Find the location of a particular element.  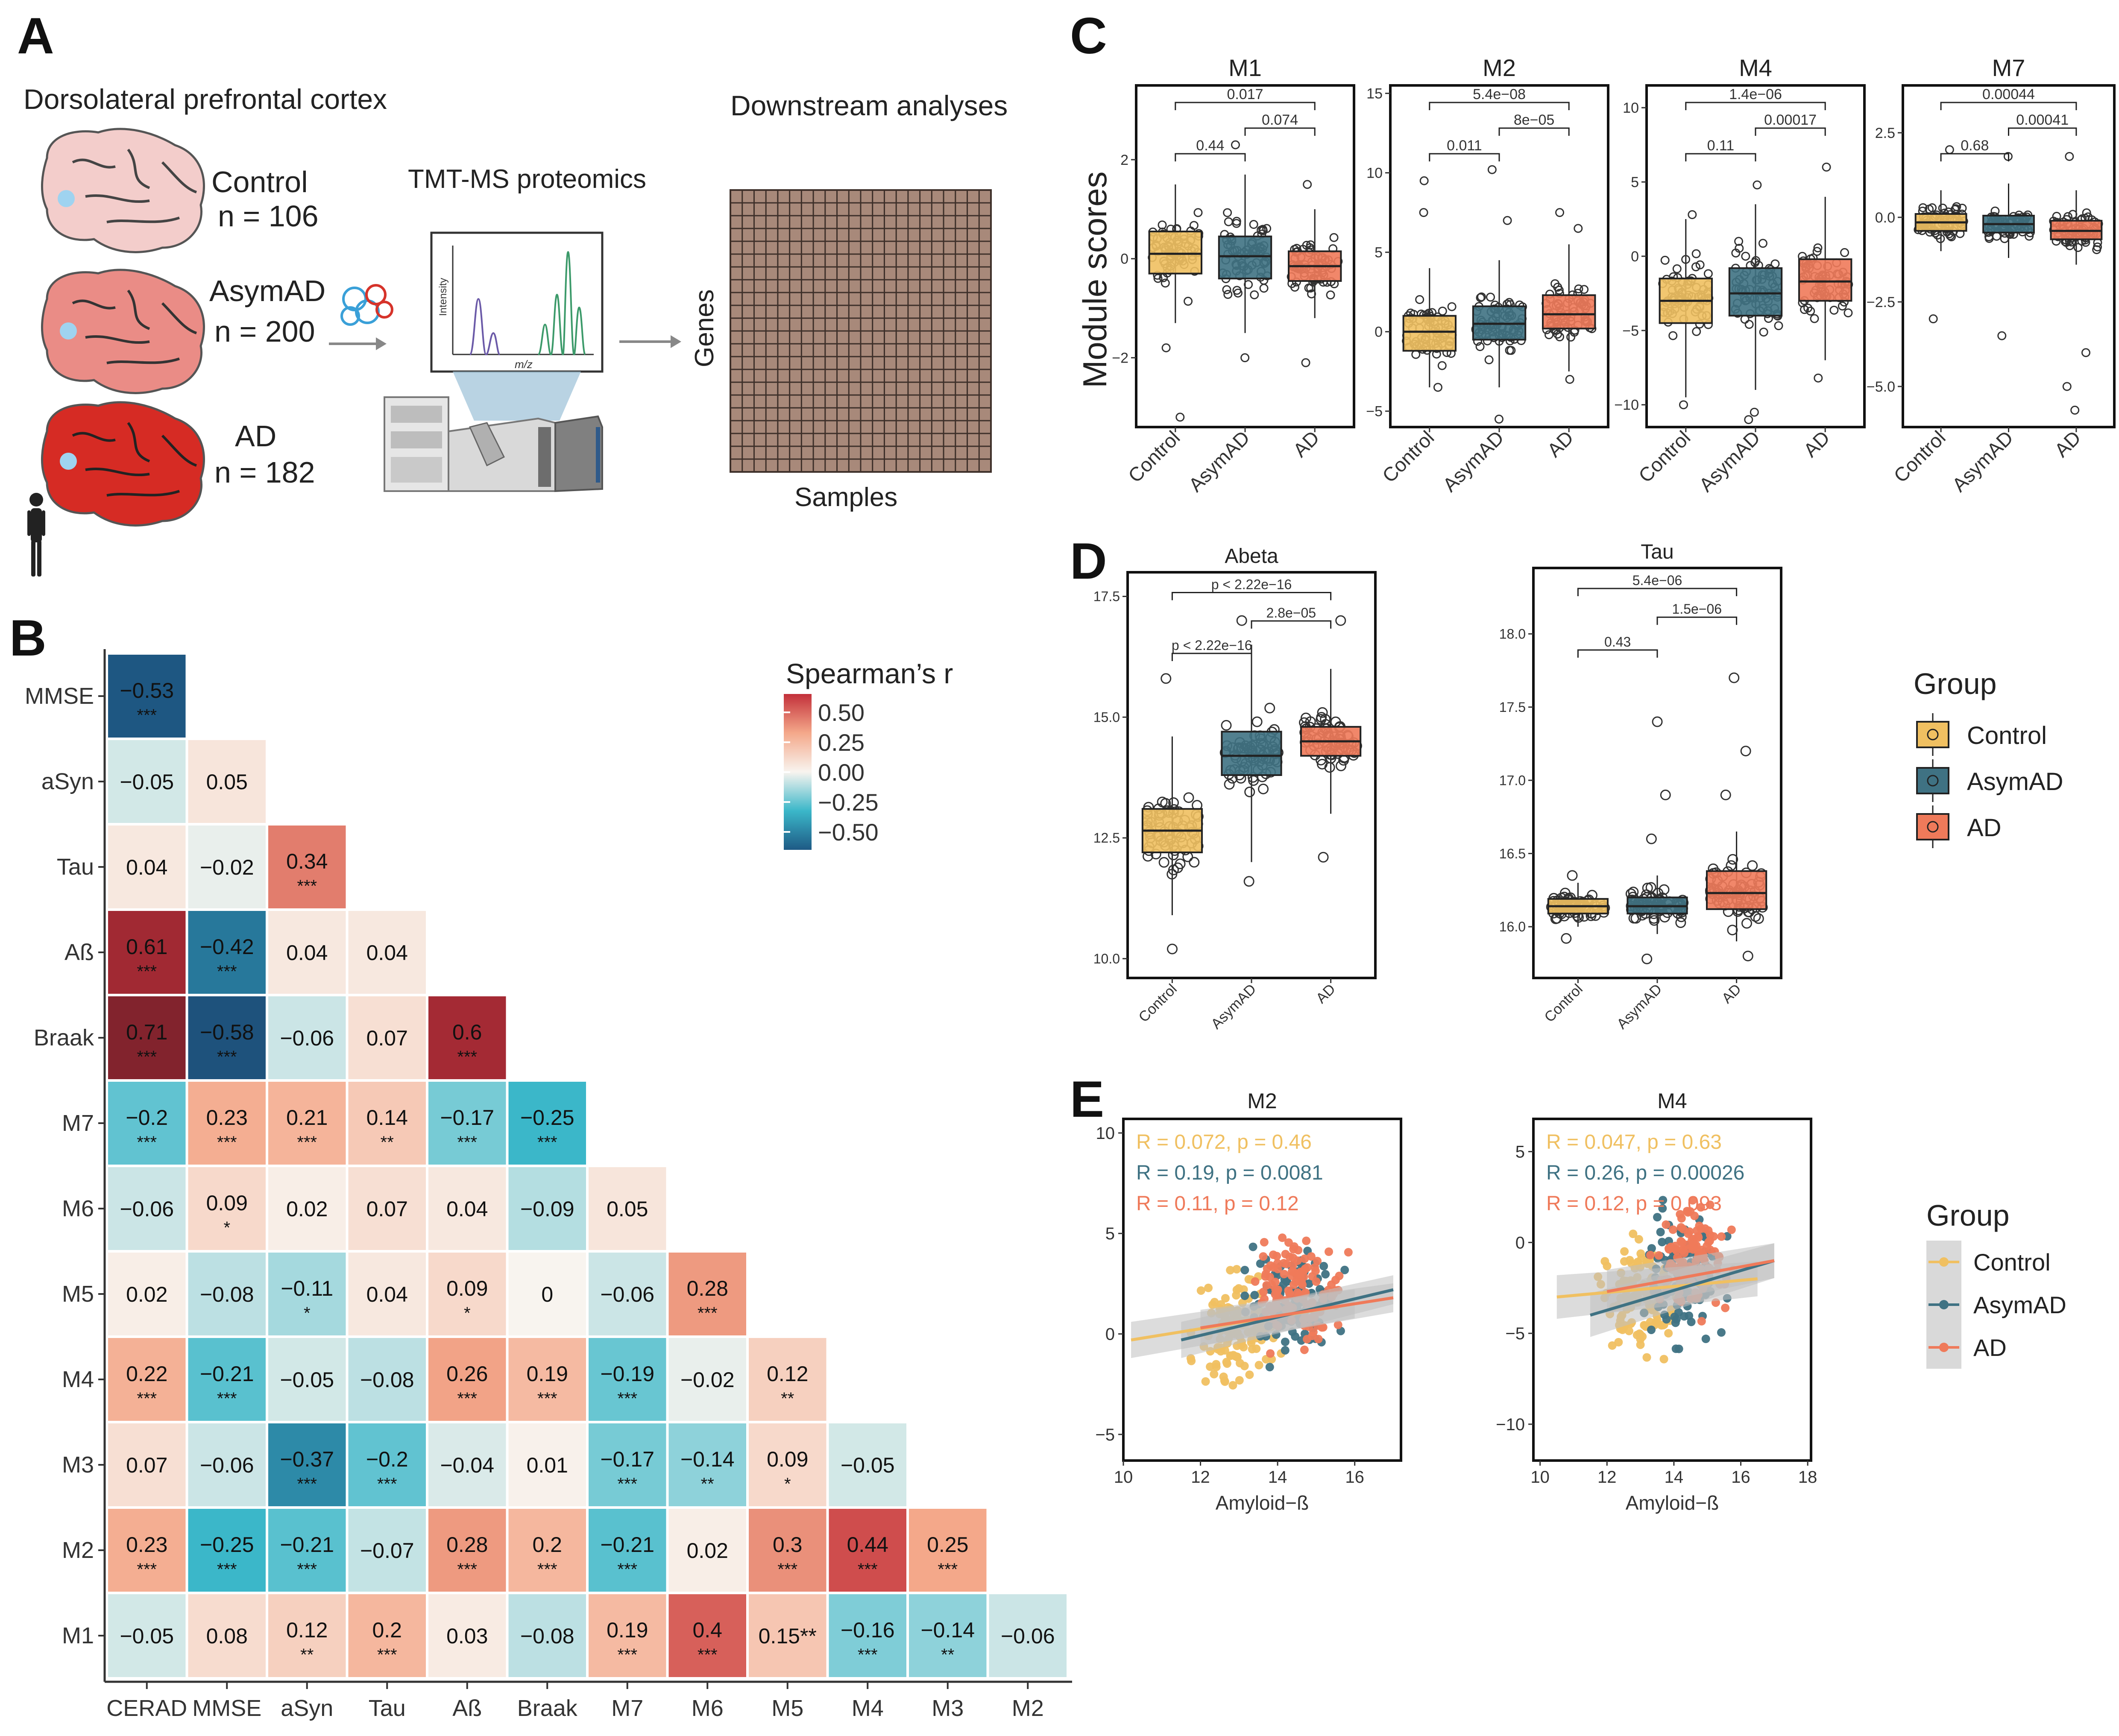

y-tick-label: 2.5 is located at coordinates (1885, 133).